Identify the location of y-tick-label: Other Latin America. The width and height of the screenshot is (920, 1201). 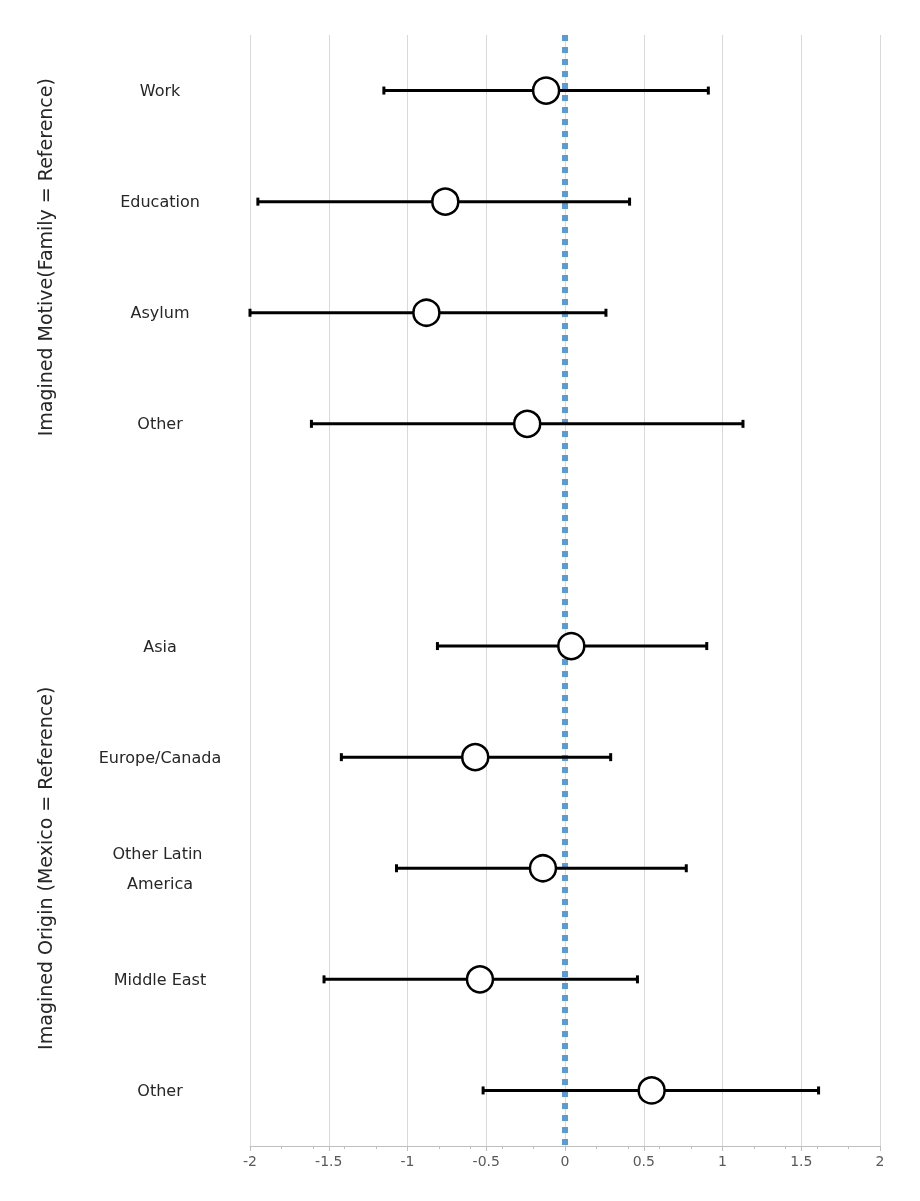
(160, 868).